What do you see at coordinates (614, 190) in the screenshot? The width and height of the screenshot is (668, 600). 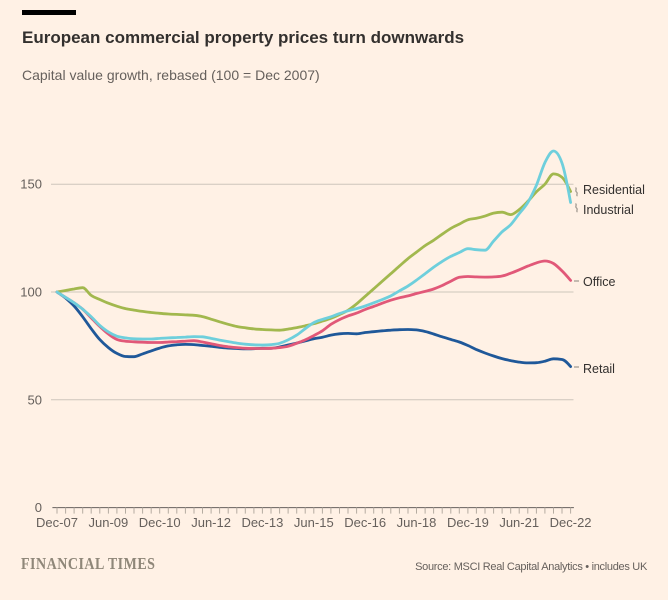 I see `svg-text: Residential` at bounding box center [614, 190].